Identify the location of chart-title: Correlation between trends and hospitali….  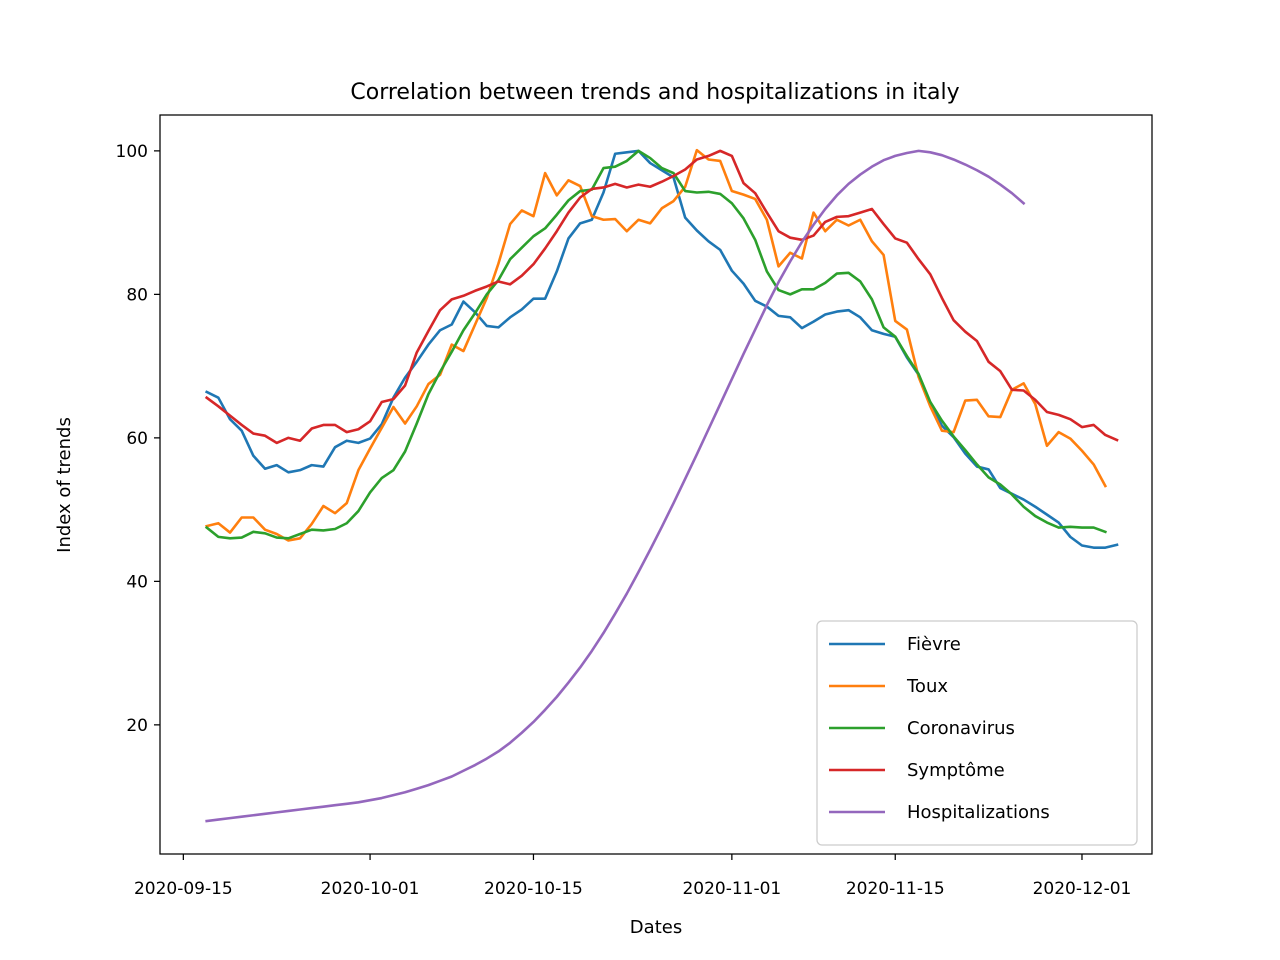
(654, 92).